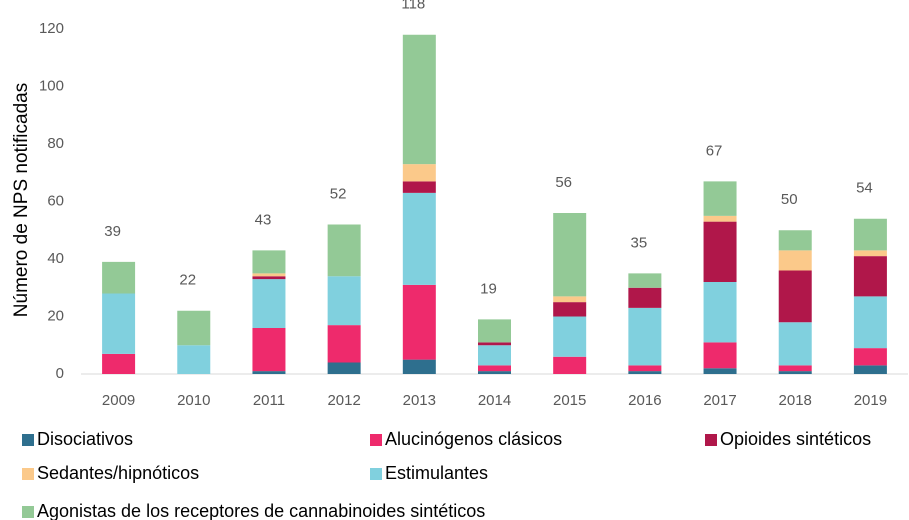 The image size is (909, 520). Describe the element at coordinates (55, 315) in the screenshot. I see `y-tick-label: 20` at that location.